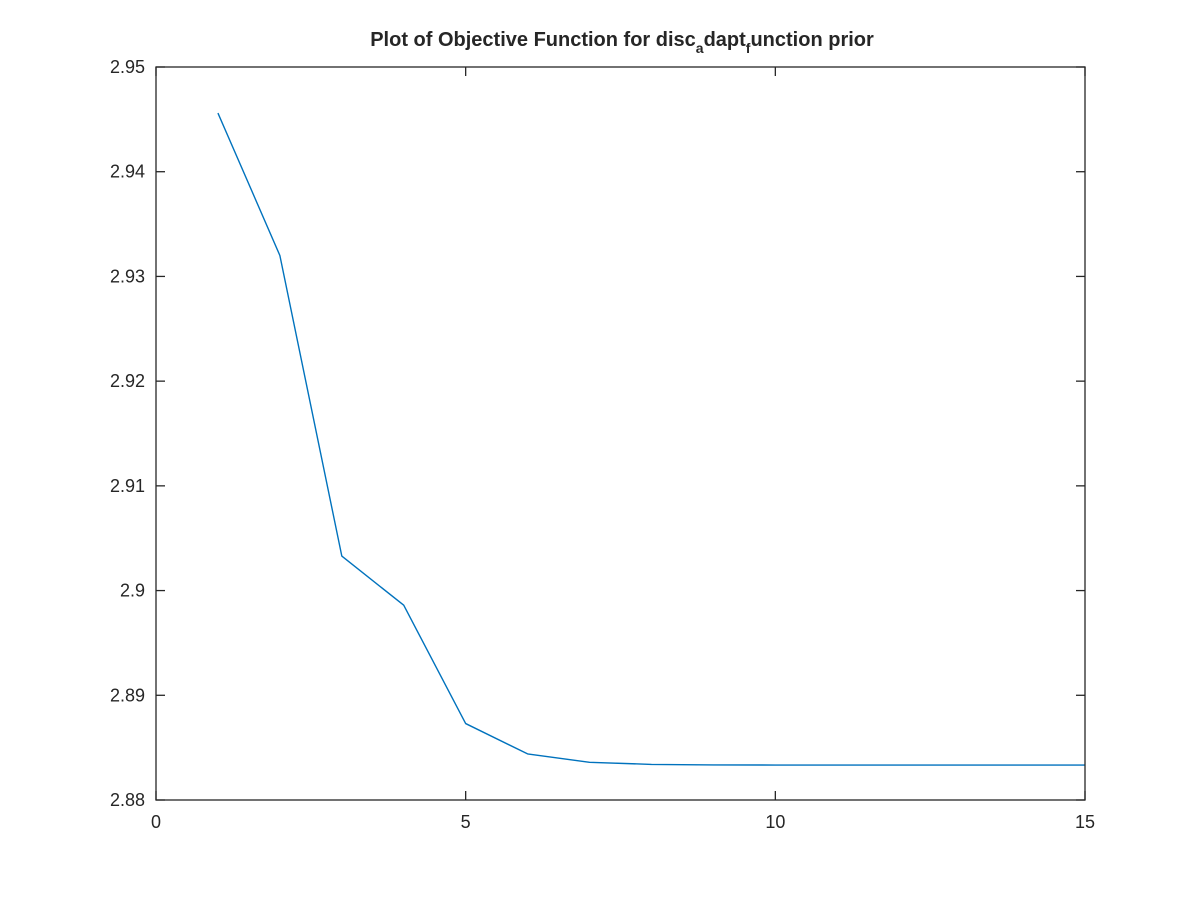 This screenshot has width=1200, height=900. Describe the element at coordinates (127, 800) in the screenshot. I see `y-tick-label: 2.88` at that location.